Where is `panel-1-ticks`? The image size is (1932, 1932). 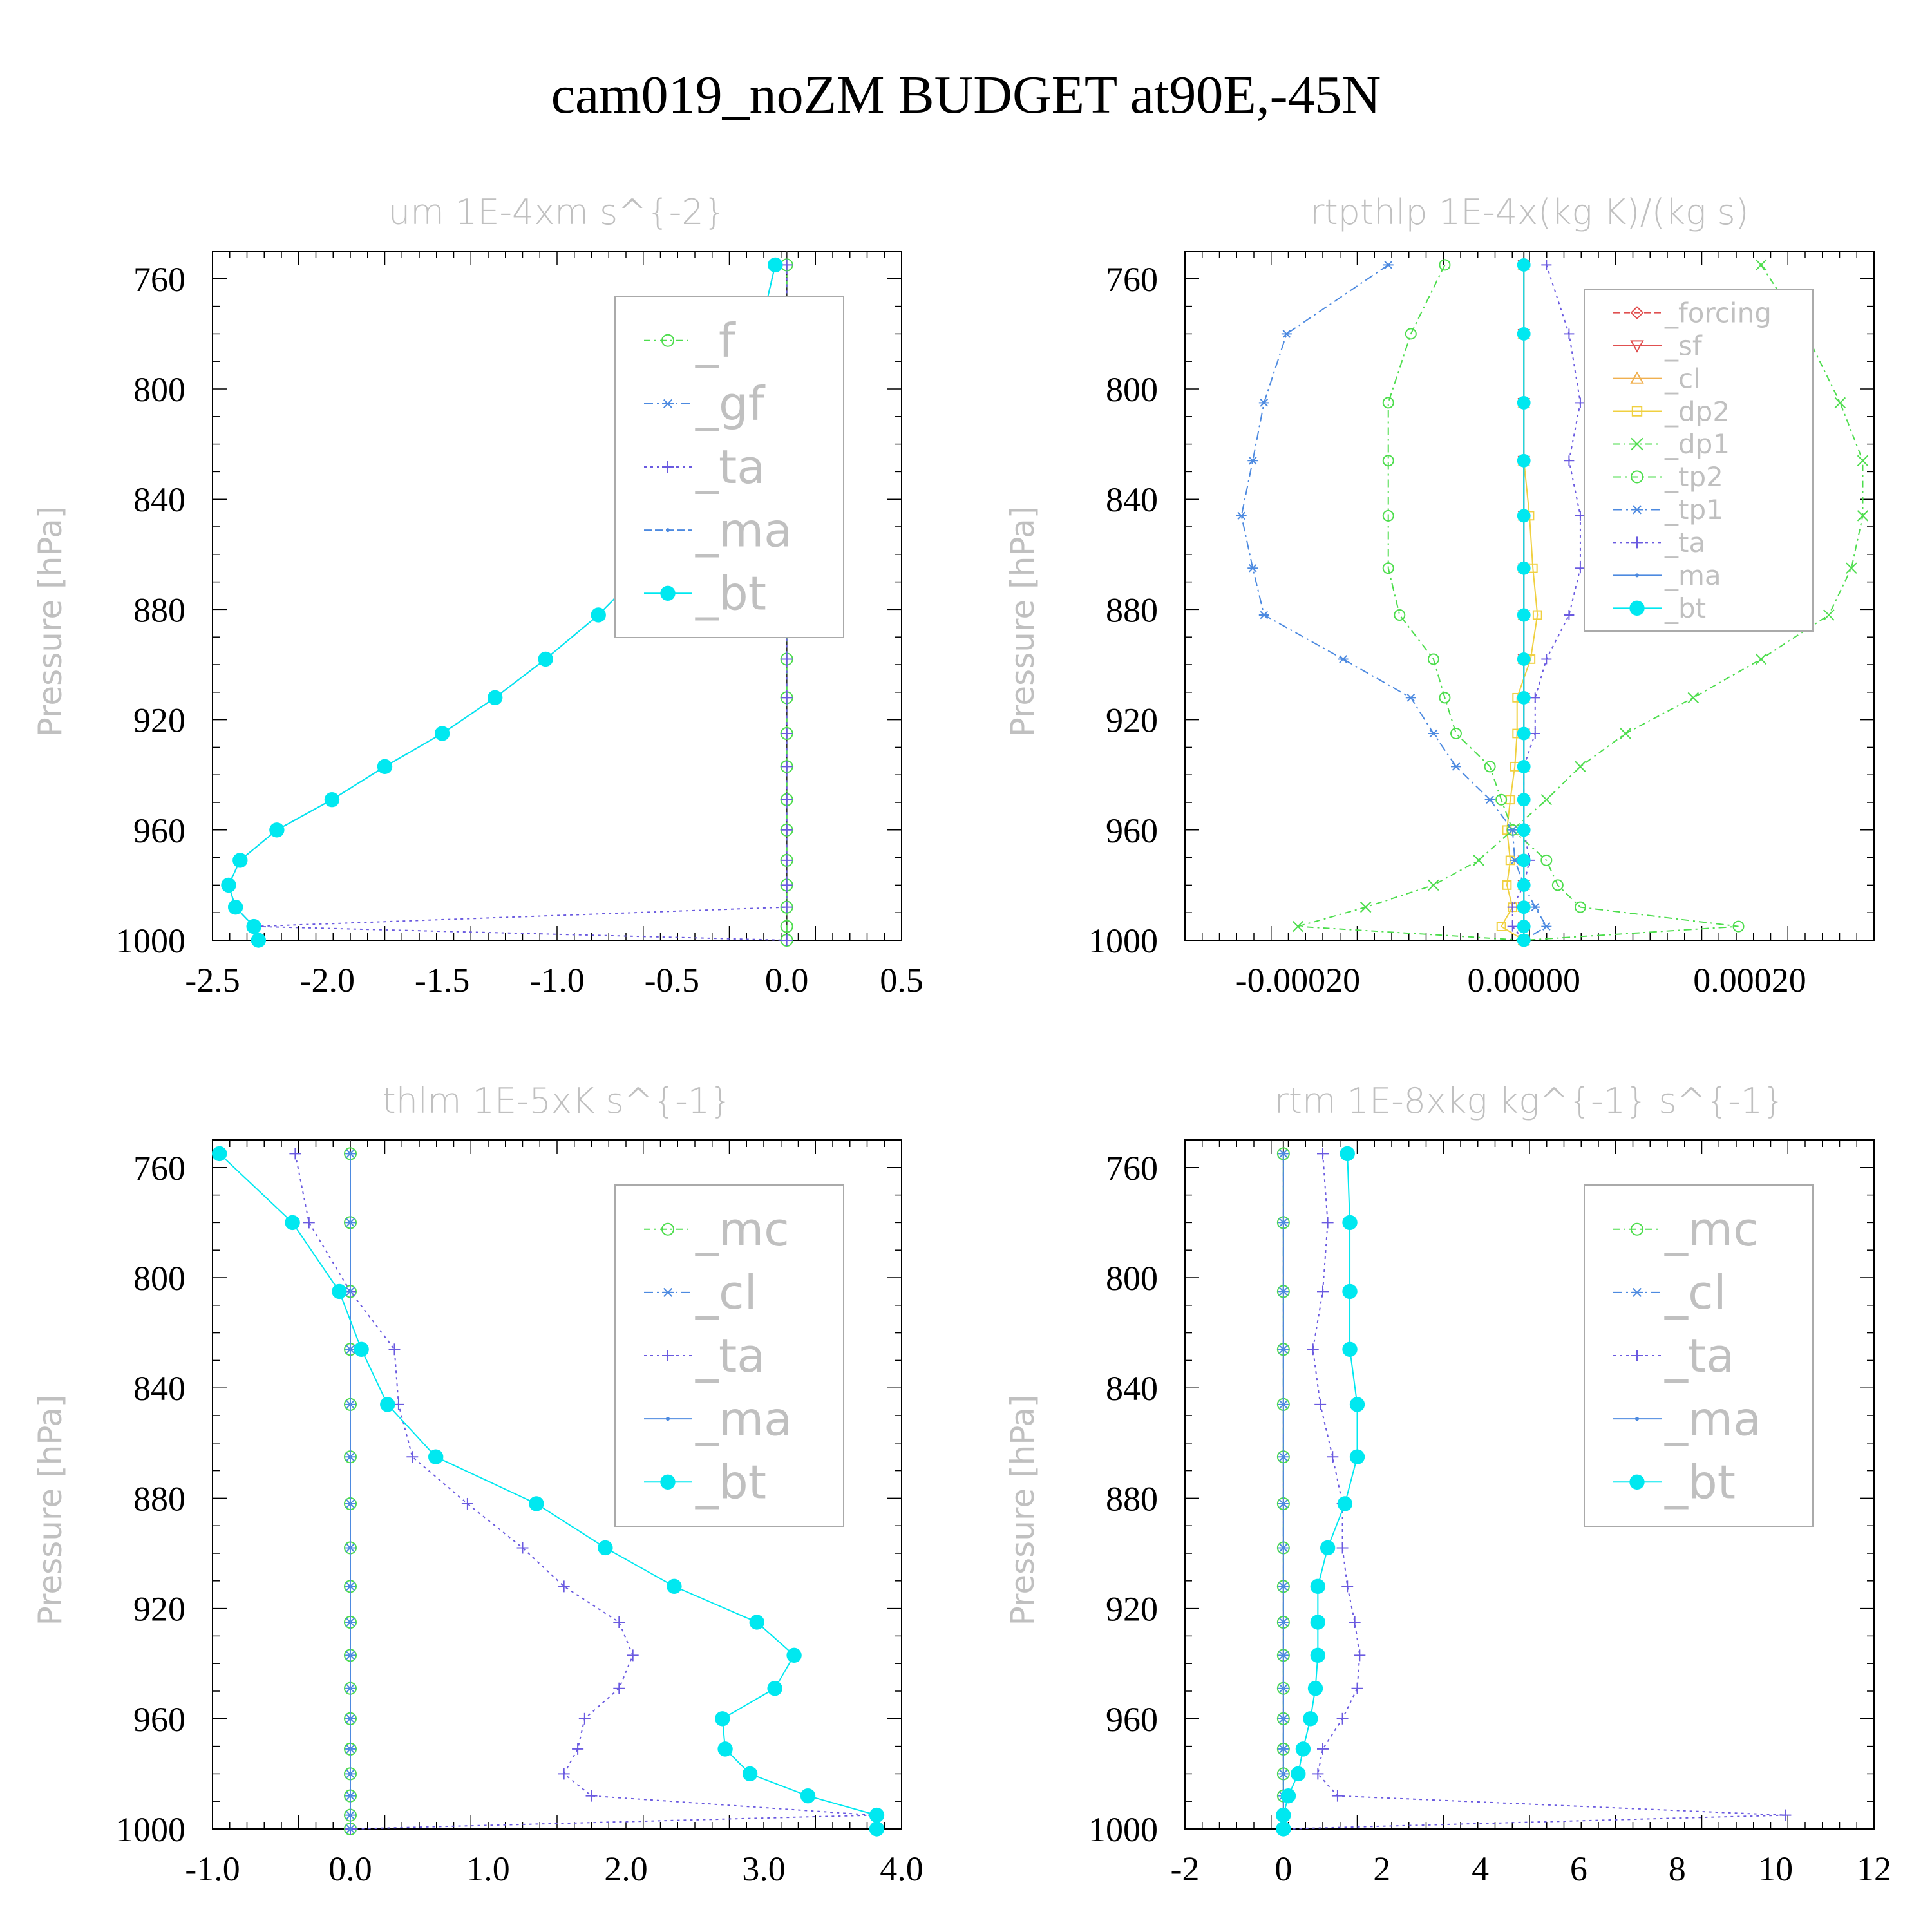 panel-1-ticks is located at coordinates (557, 596).